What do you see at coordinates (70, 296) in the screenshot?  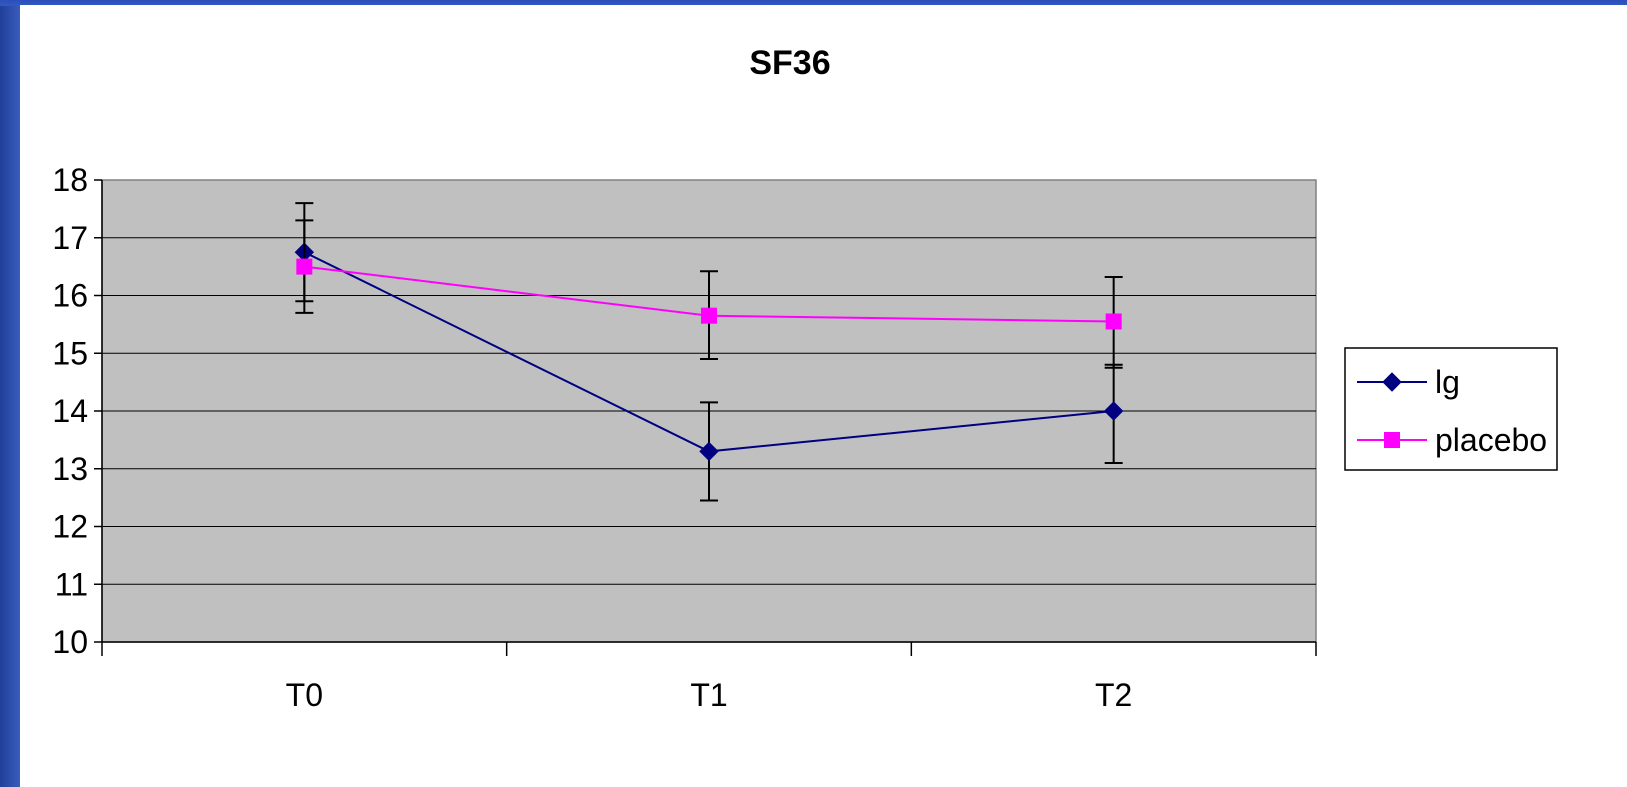 I see `y-tick-label: 16` at bounding box center [70, 296].